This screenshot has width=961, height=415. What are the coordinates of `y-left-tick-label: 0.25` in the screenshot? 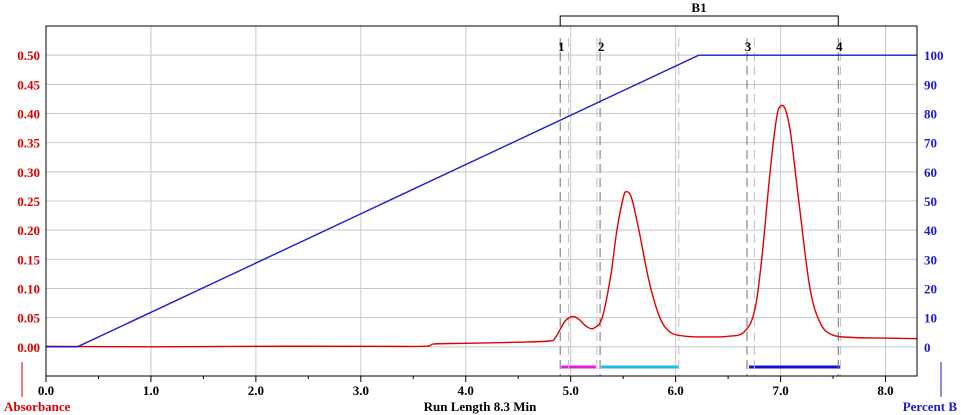 It's located at (28, 201).